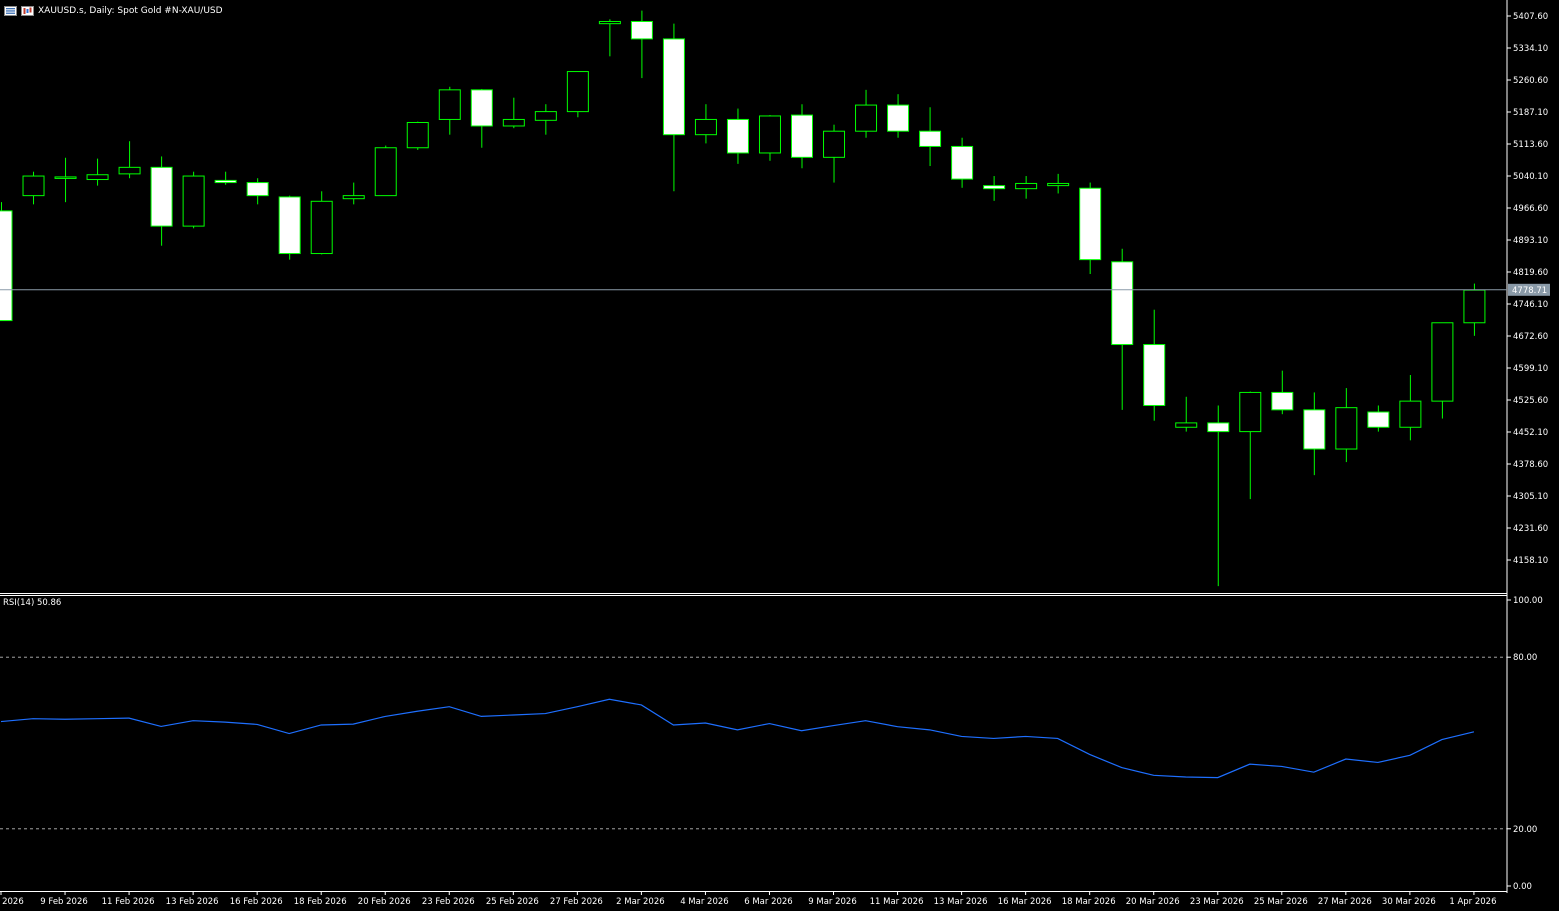 Image resolution: width=1559 pixels, height=911 pixels. Describe the element at coordinates (1530, 433) in the screenshot. I see `price-tick-label: 4452.10` at that location.